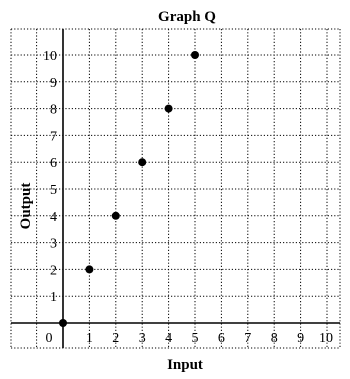 This screenshot has width=350, height=379. What do you see at coordinates (300, 338) in the screenshot?
I see `x-tick-label: 9` at bounding box center [300, 338].